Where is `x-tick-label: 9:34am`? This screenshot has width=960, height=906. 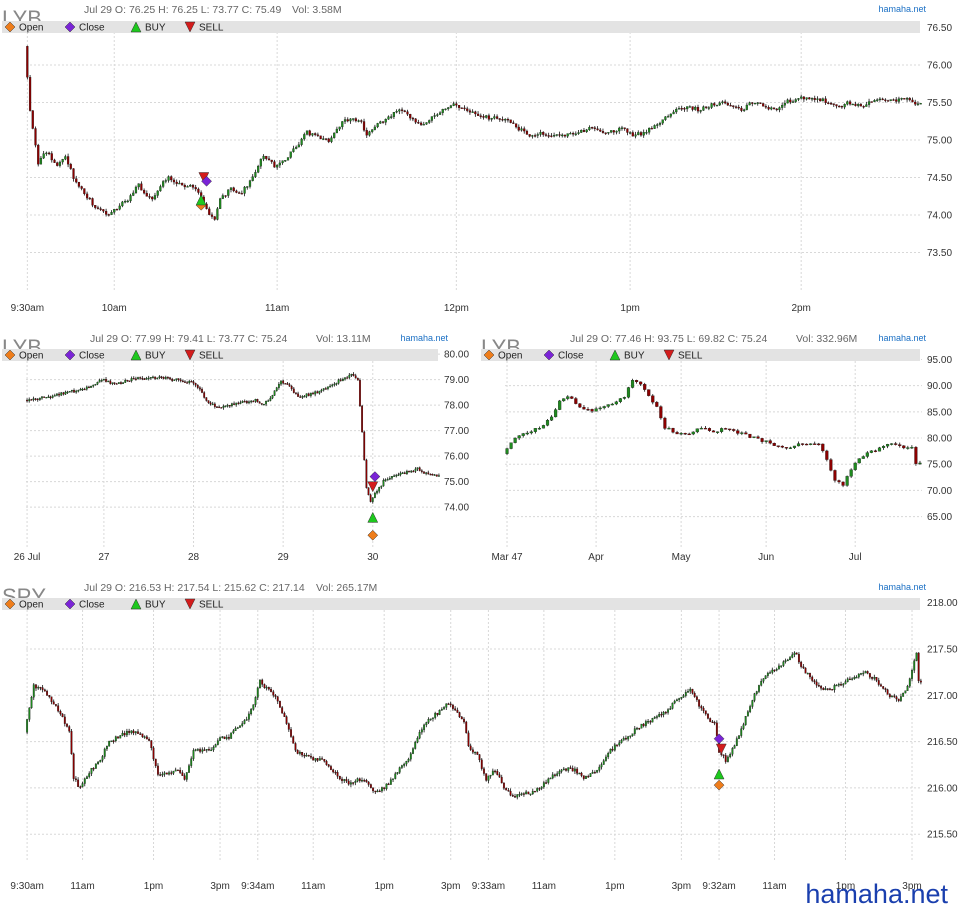 x-tick-label: 9:34am is located at coordinates (257, 886).